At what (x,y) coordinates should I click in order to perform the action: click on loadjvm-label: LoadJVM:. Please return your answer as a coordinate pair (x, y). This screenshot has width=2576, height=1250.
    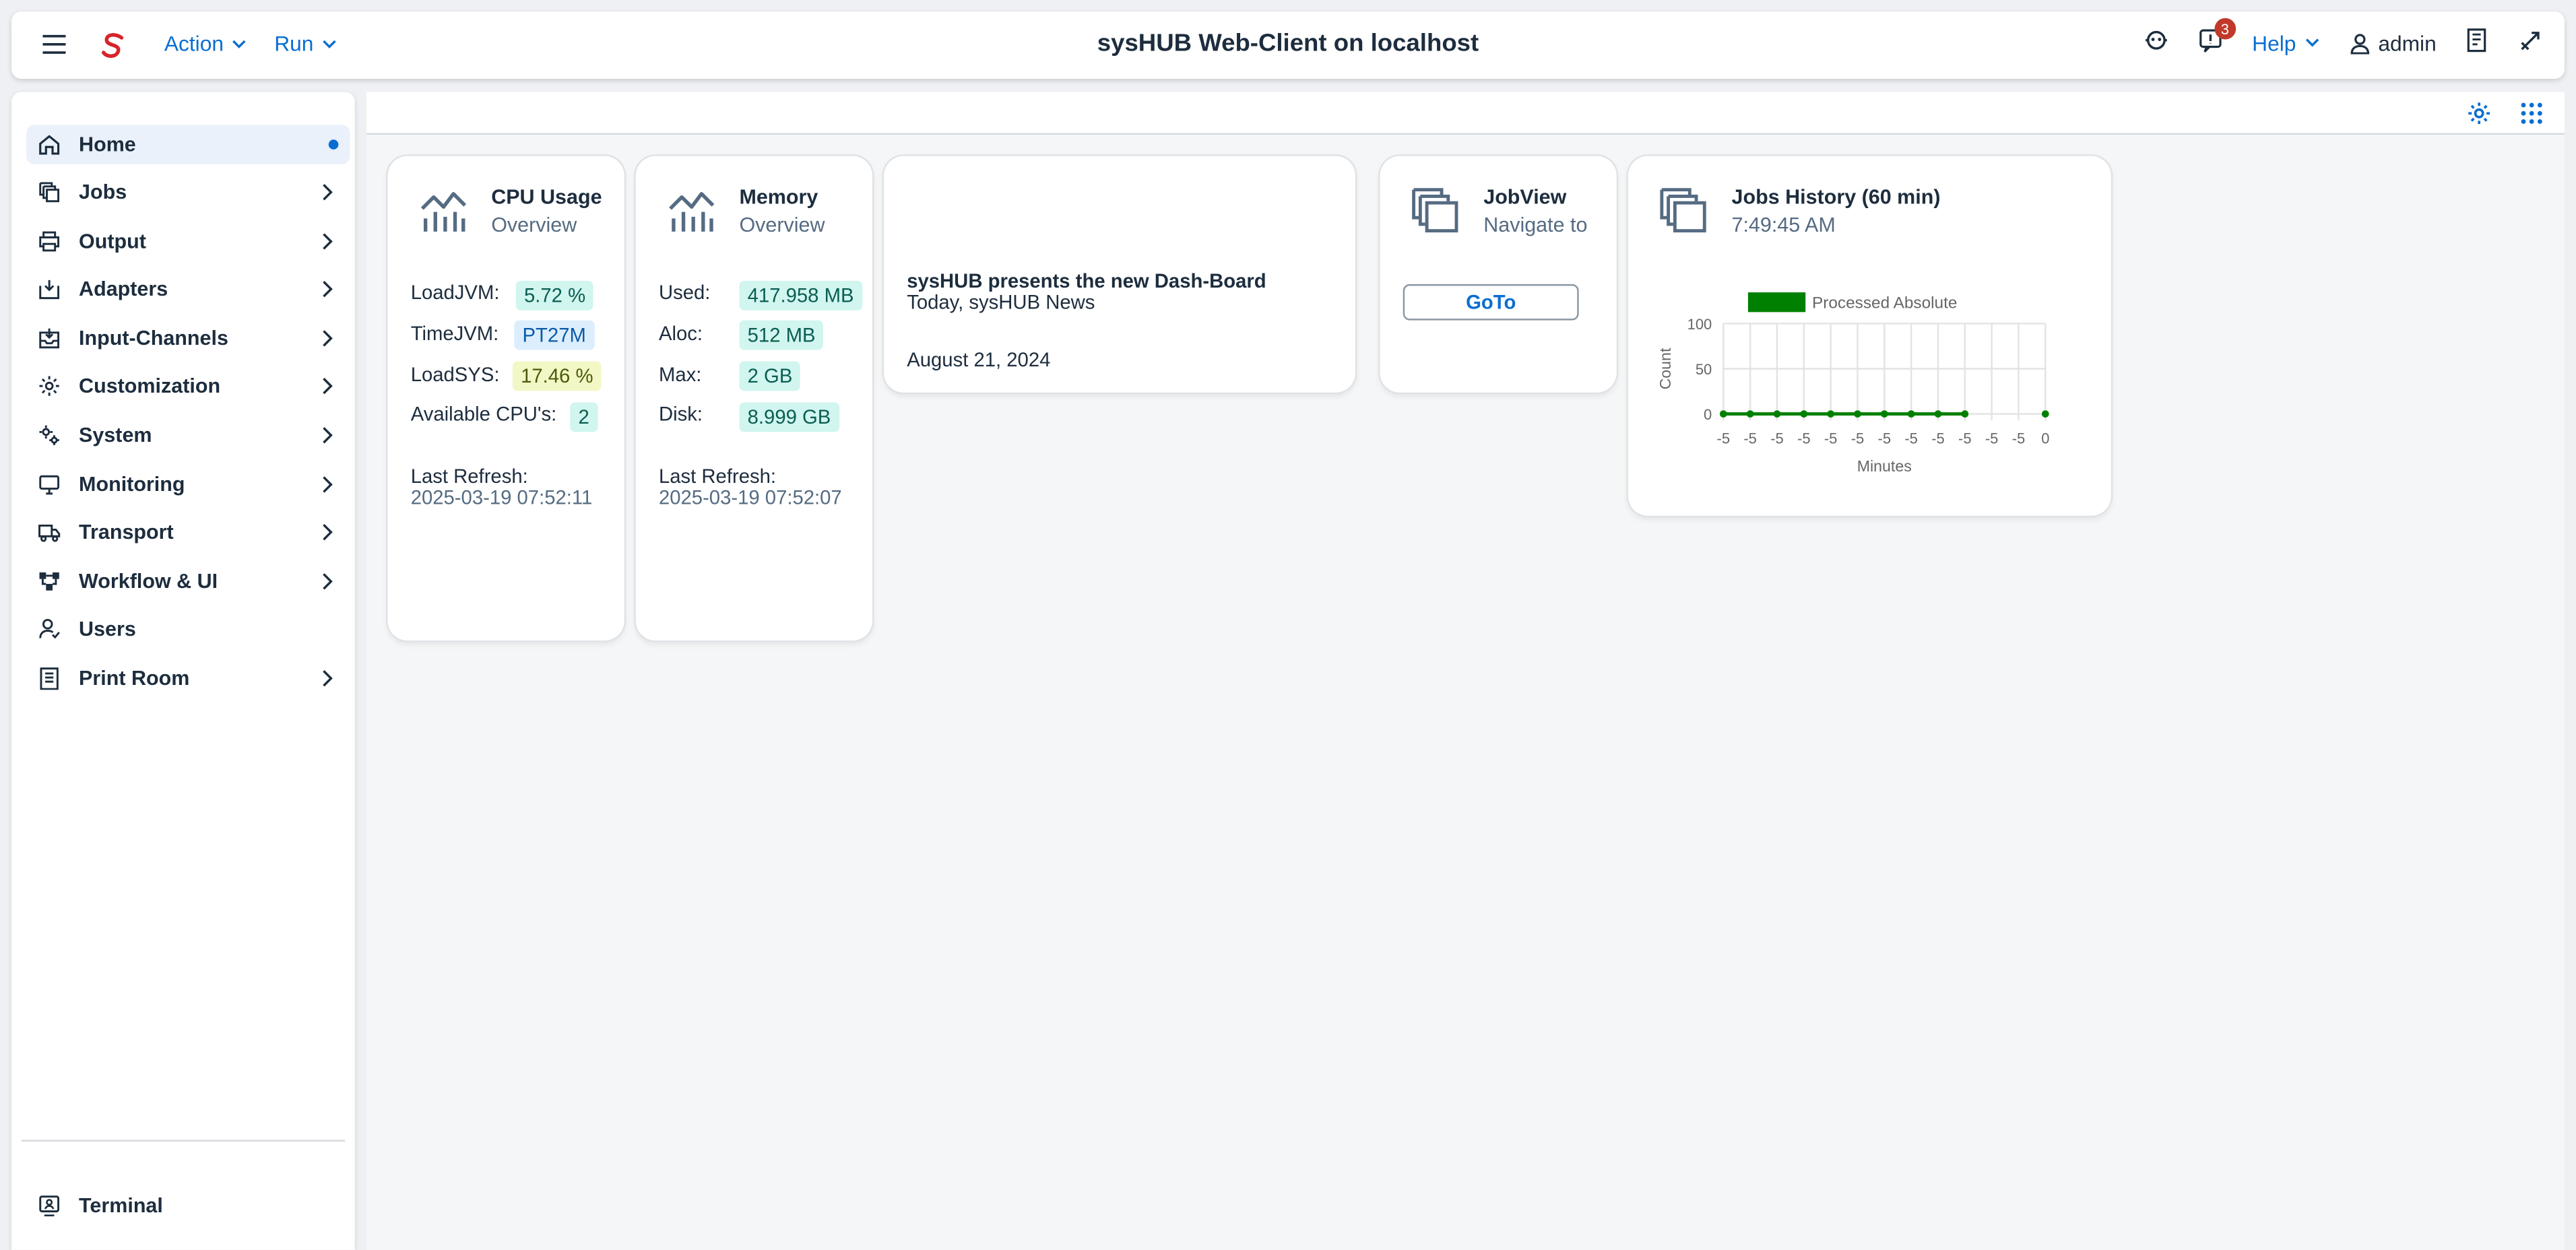
    Looking at the image, I should click on (455, 292).